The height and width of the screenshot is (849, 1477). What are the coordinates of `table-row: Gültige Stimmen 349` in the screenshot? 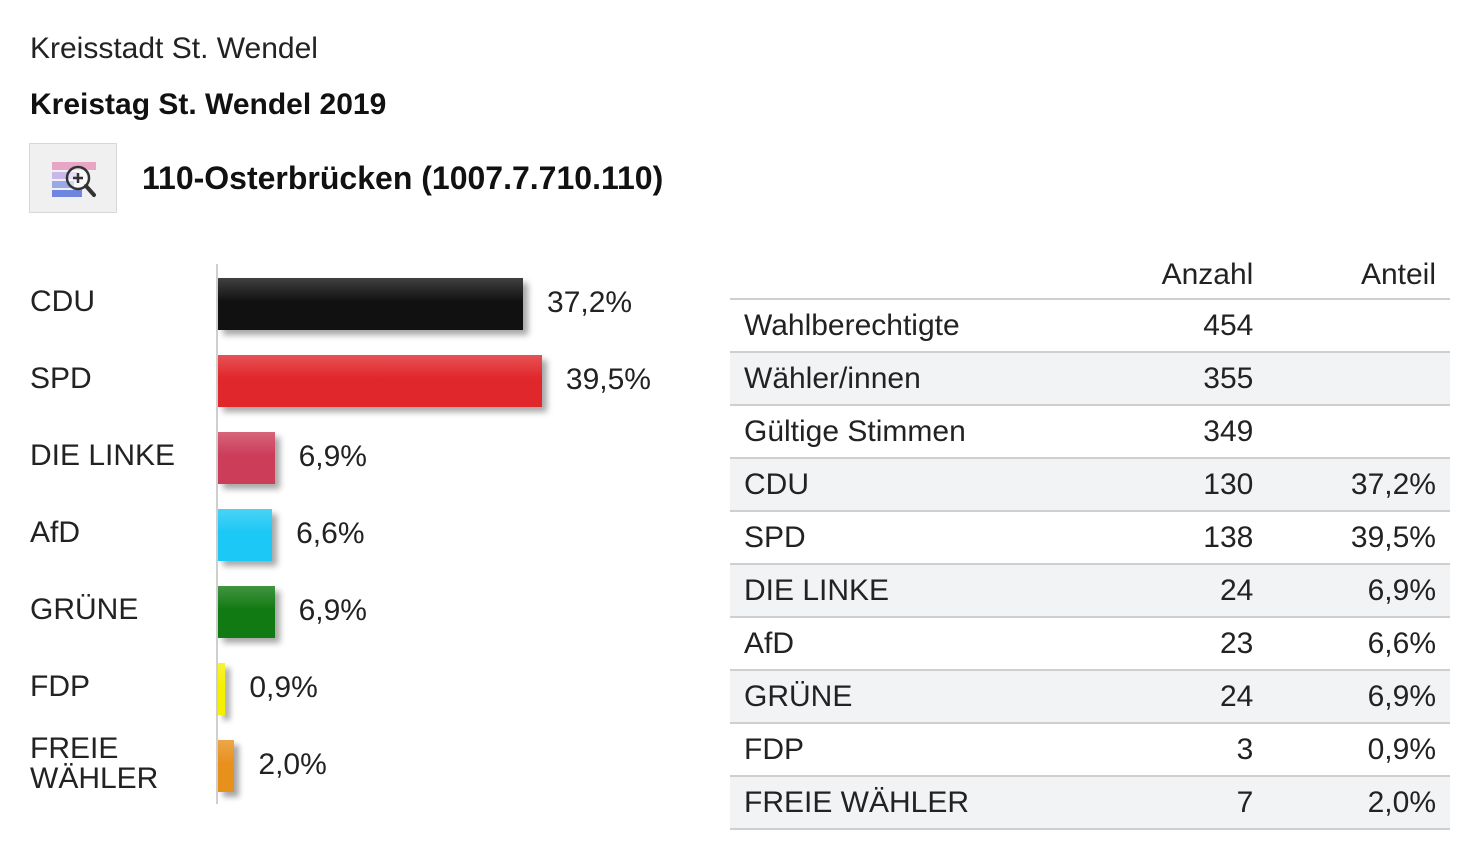 It's located at (1090, 432).